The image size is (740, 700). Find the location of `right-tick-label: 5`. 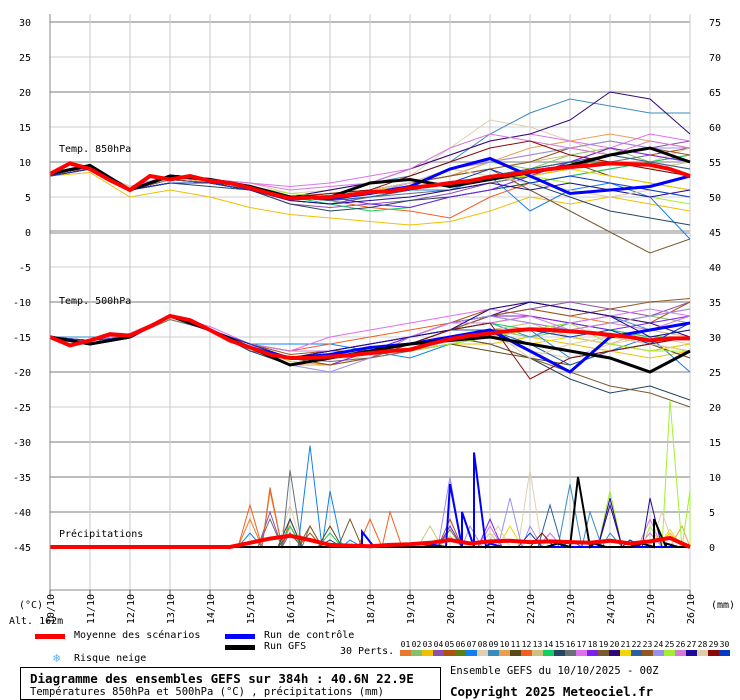

right-tick-label: 5 is located at coordinates (712, 513).